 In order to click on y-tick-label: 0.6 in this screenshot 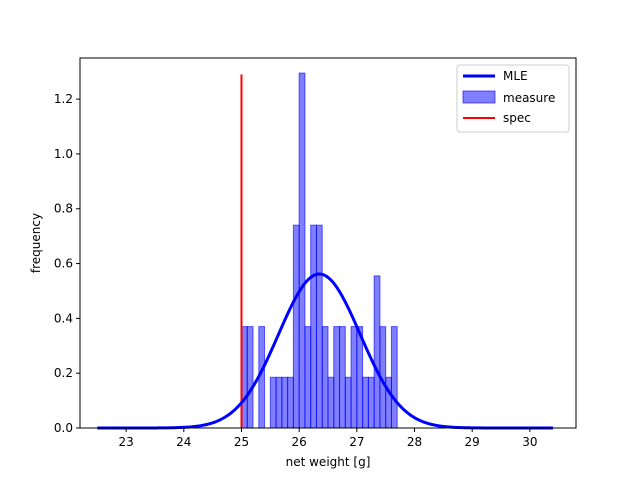, I will do `click(63, 264)`.